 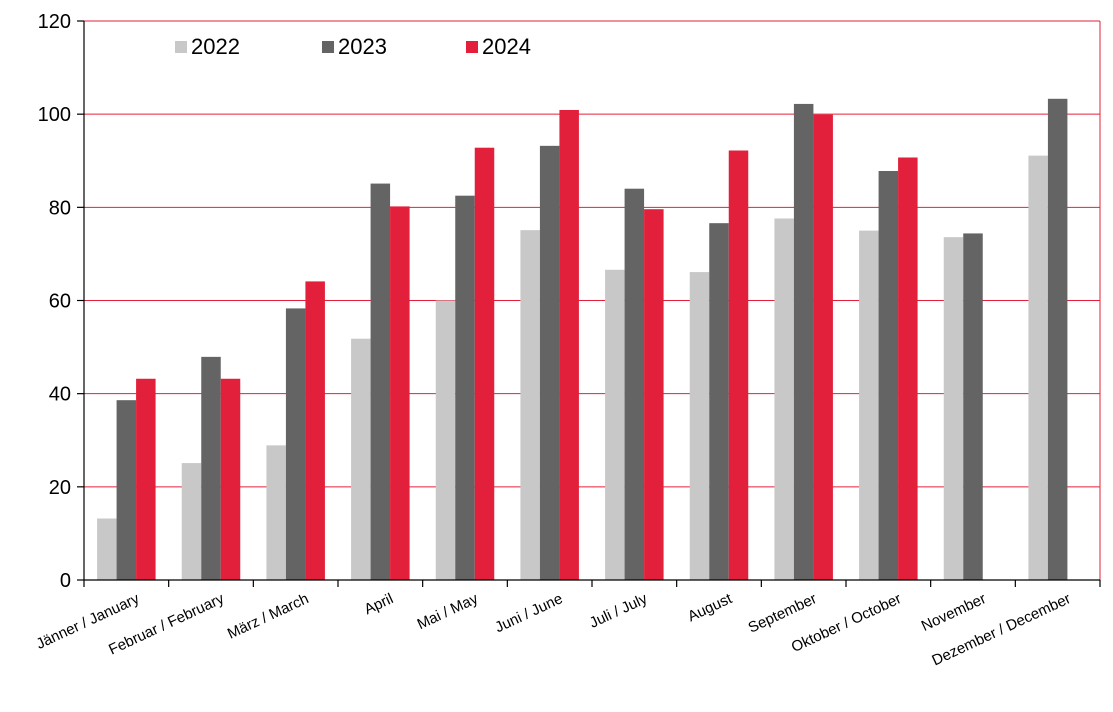 What do you see at coordinates (619, 611) in the screenshot?
I see `x-tick-label-6: Juli / July` at bounding box center [619, 611].